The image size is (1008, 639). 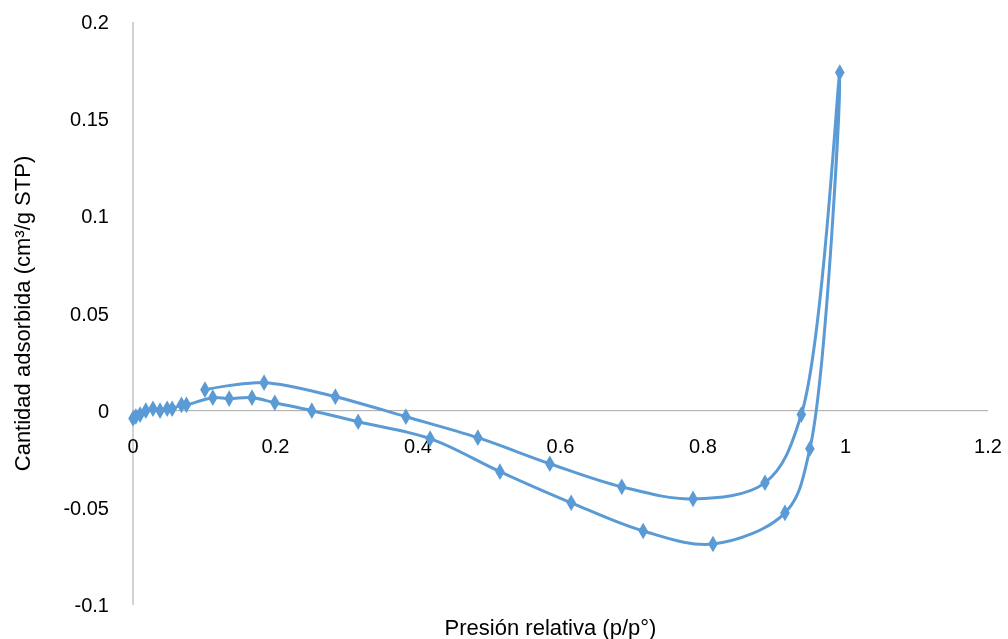 What do you see at coordinates (560, 445) in the screenshot?
I see `x-tick-label: 0.6` at bounding box center [560, 445].